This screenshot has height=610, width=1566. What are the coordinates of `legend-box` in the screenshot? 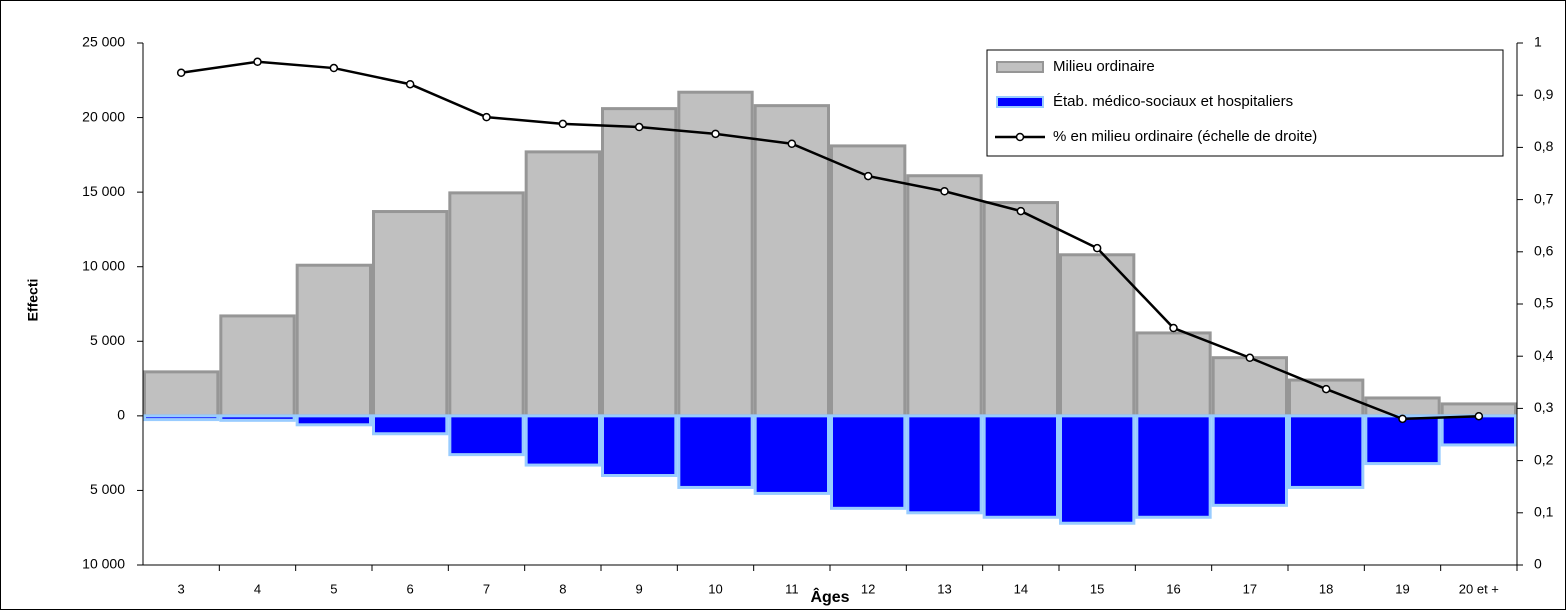 It's located at (1245, 103).